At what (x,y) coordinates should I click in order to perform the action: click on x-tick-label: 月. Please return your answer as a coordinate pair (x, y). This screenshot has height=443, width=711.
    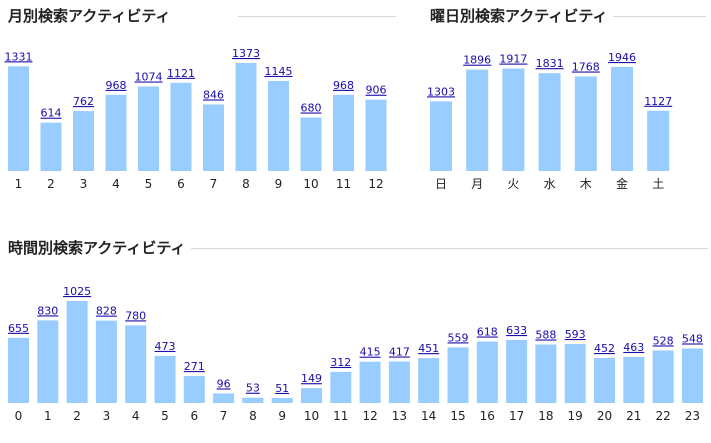
    Looking at the image, I should click on (477, 184).